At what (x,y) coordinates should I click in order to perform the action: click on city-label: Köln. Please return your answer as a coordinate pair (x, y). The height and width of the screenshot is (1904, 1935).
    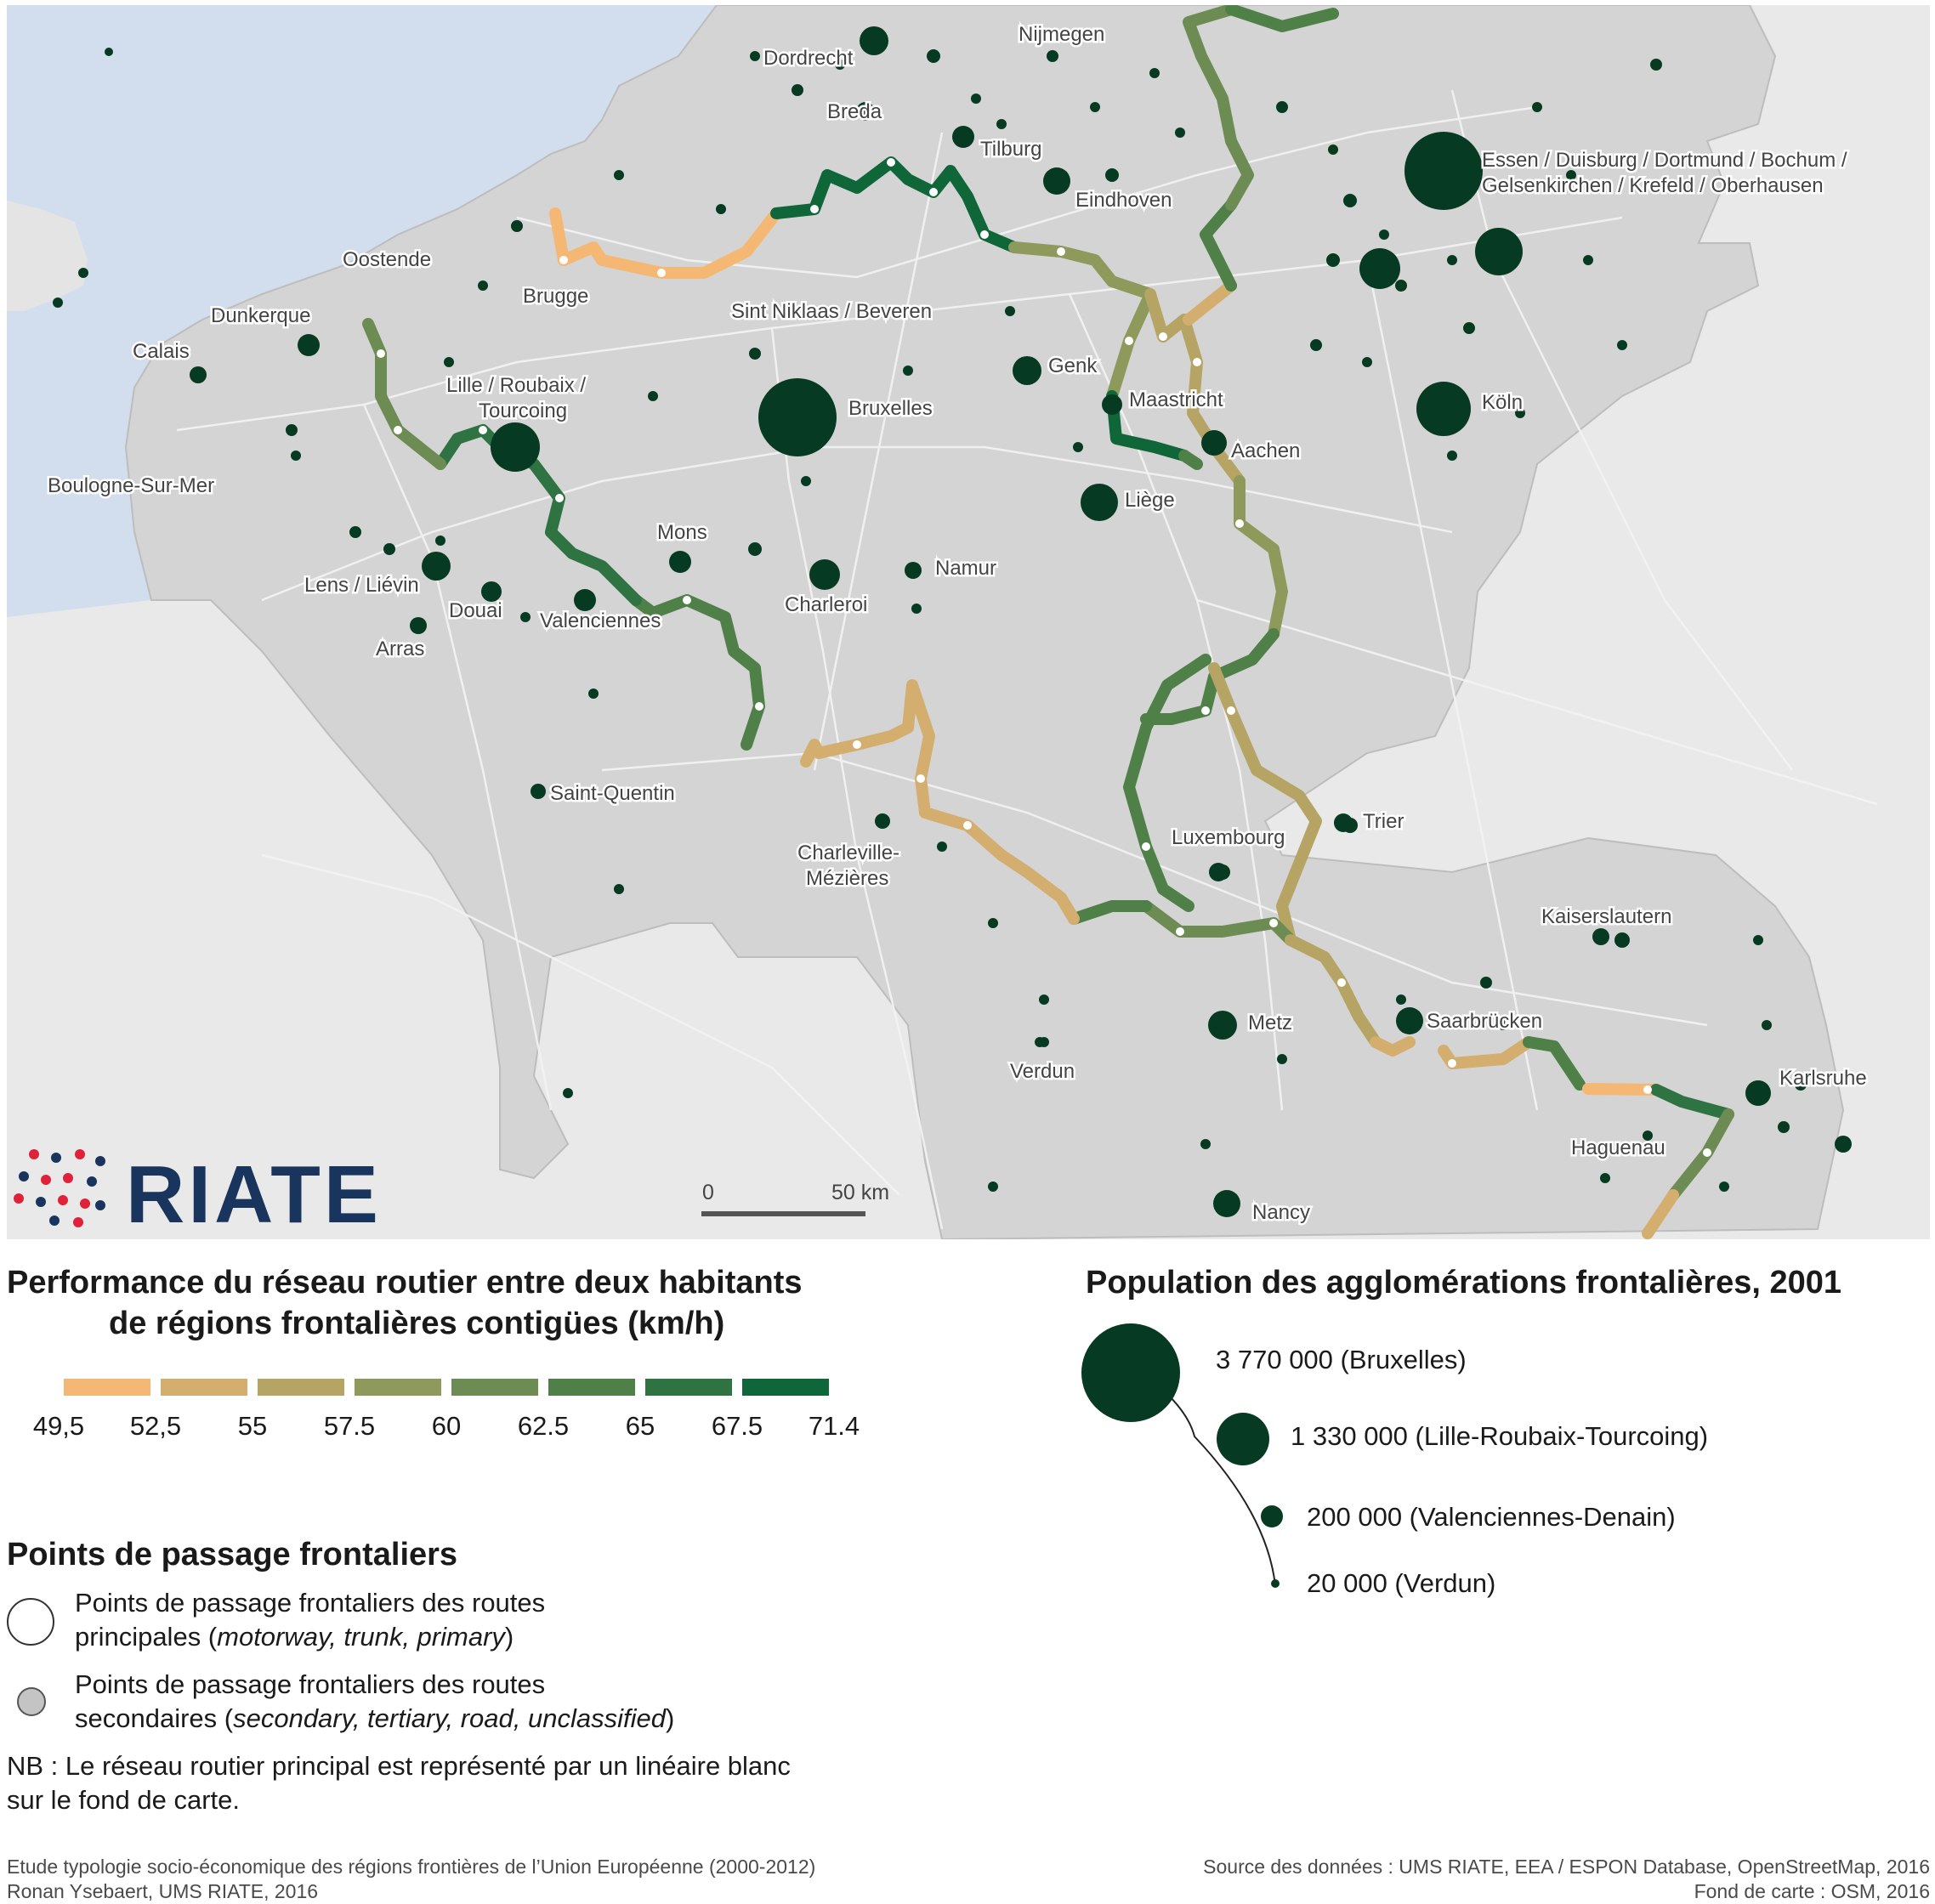
    Looking at the image, I should click on (1503, 402).